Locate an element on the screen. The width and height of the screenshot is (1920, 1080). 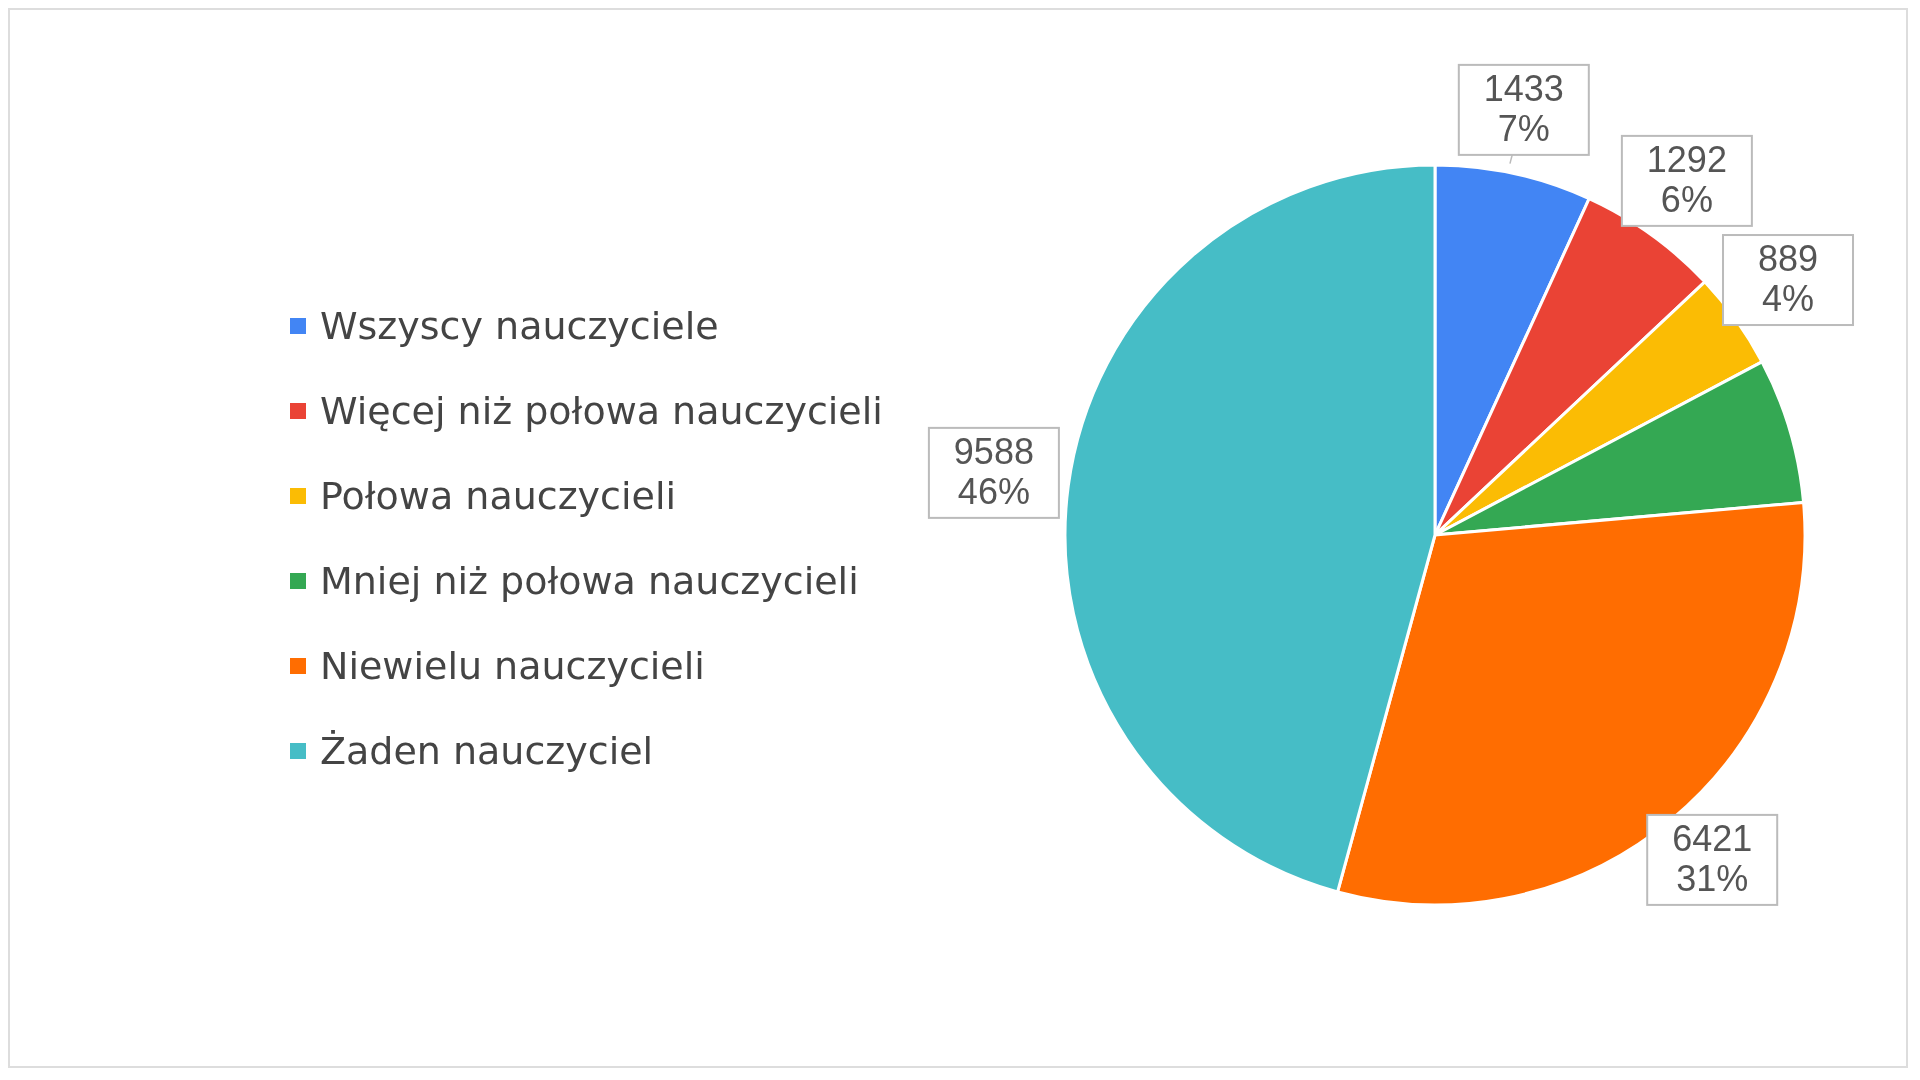
legend-label: Mniej niż połowa nauczycieli is located at coordinates (589, 580).